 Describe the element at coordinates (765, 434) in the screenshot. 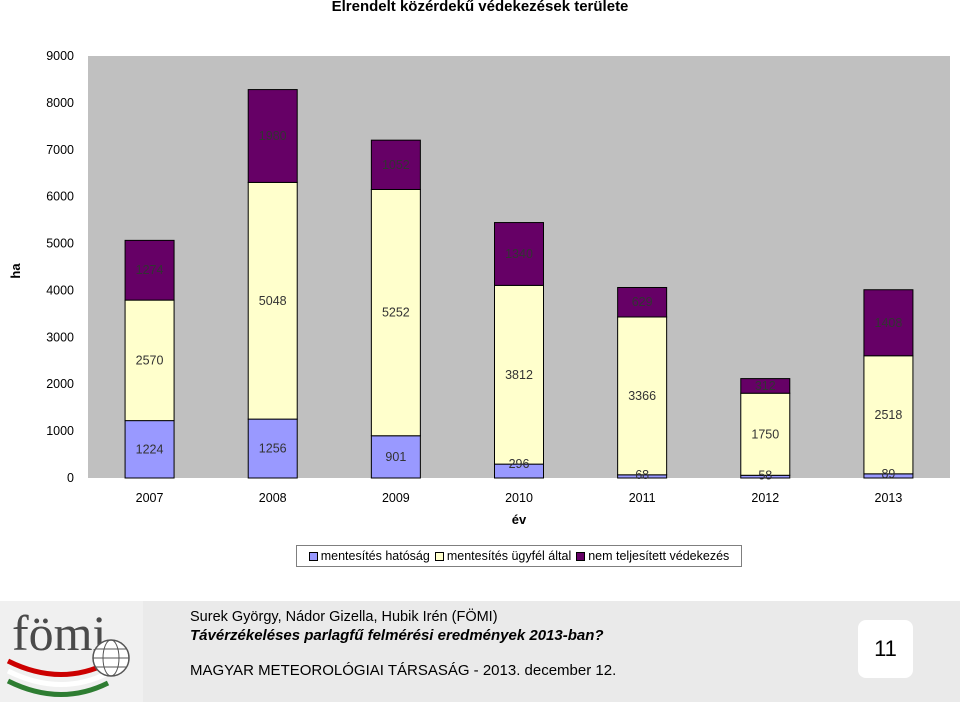

I see `data-label: 1750` at that location.